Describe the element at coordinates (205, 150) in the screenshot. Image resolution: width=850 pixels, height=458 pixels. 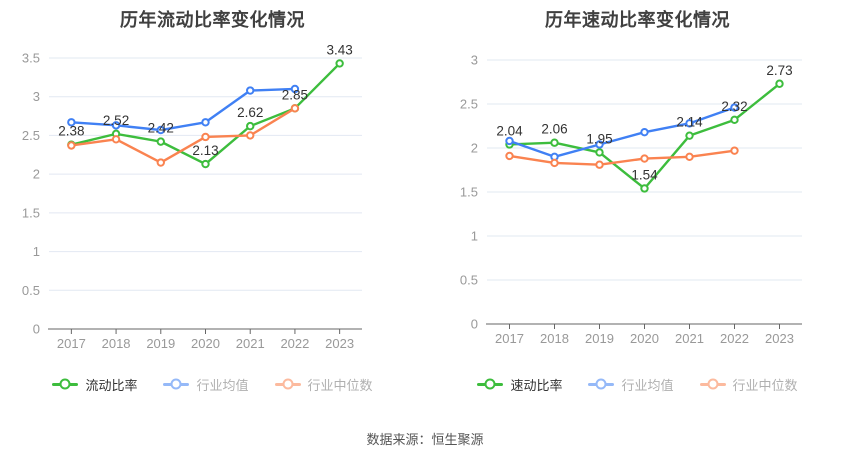
I see `value-label: 2.13` at that location.